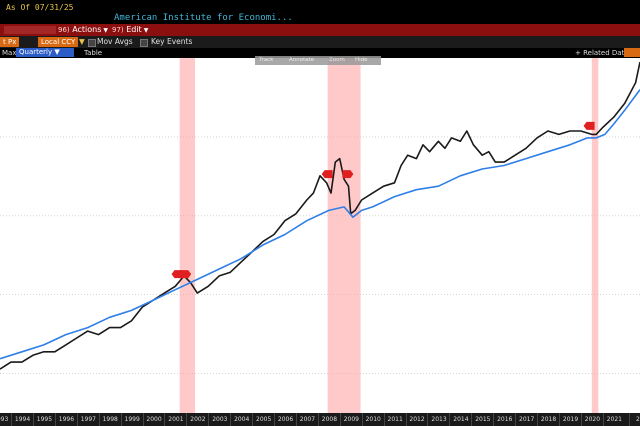 The image size is (640, 426). Describe the element at coordinates (10, 42) in the screenshot. I see `price-type-select: t Px` at that location.